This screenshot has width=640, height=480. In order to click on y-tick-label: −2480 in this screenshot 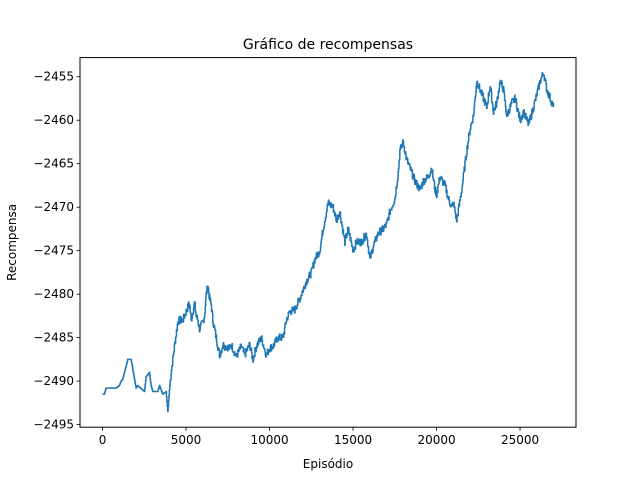, I will do `click(53, 294)`.